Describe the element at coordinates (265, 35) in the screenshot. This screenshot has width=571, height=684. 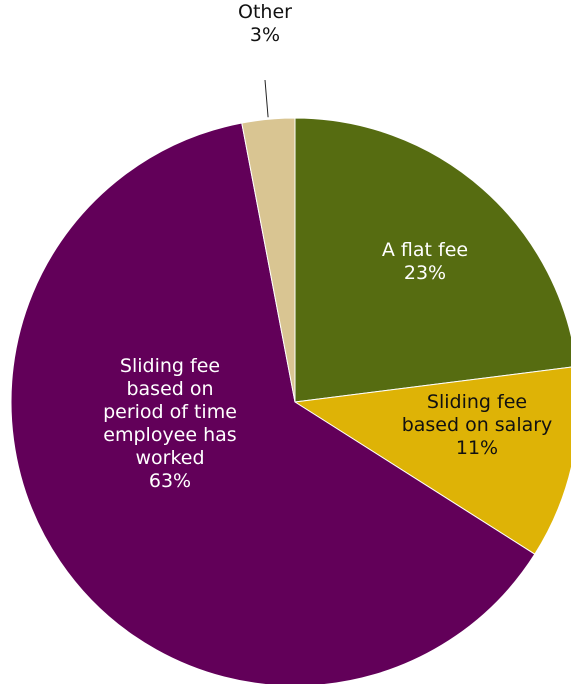
I see `pie-value-label: 3%` at that location.